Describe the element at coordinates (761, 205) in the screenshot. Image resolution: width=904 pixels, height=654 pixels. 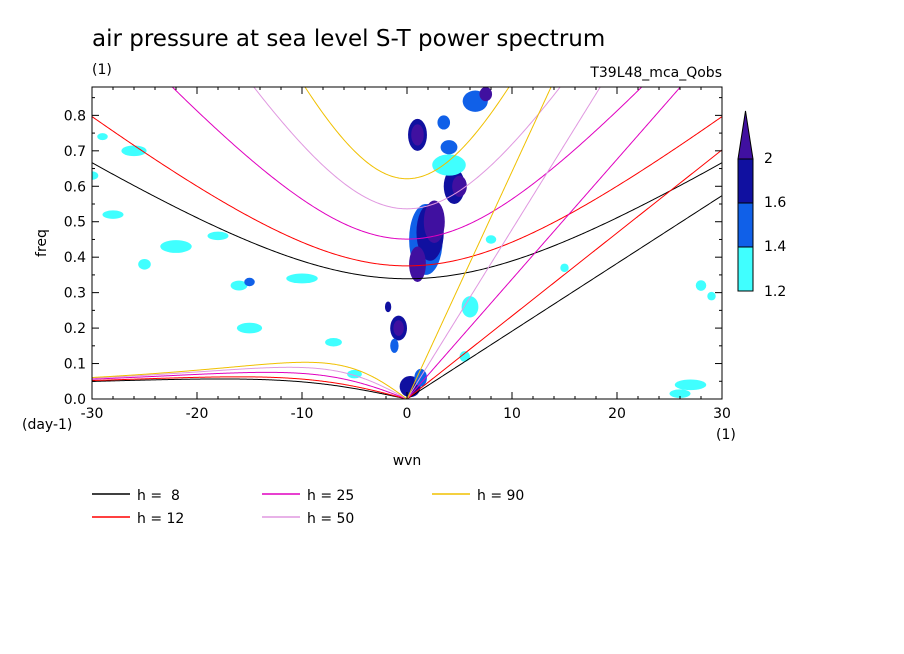
I see `colorbar: 1.2 1.4 1.6 2` at that location.